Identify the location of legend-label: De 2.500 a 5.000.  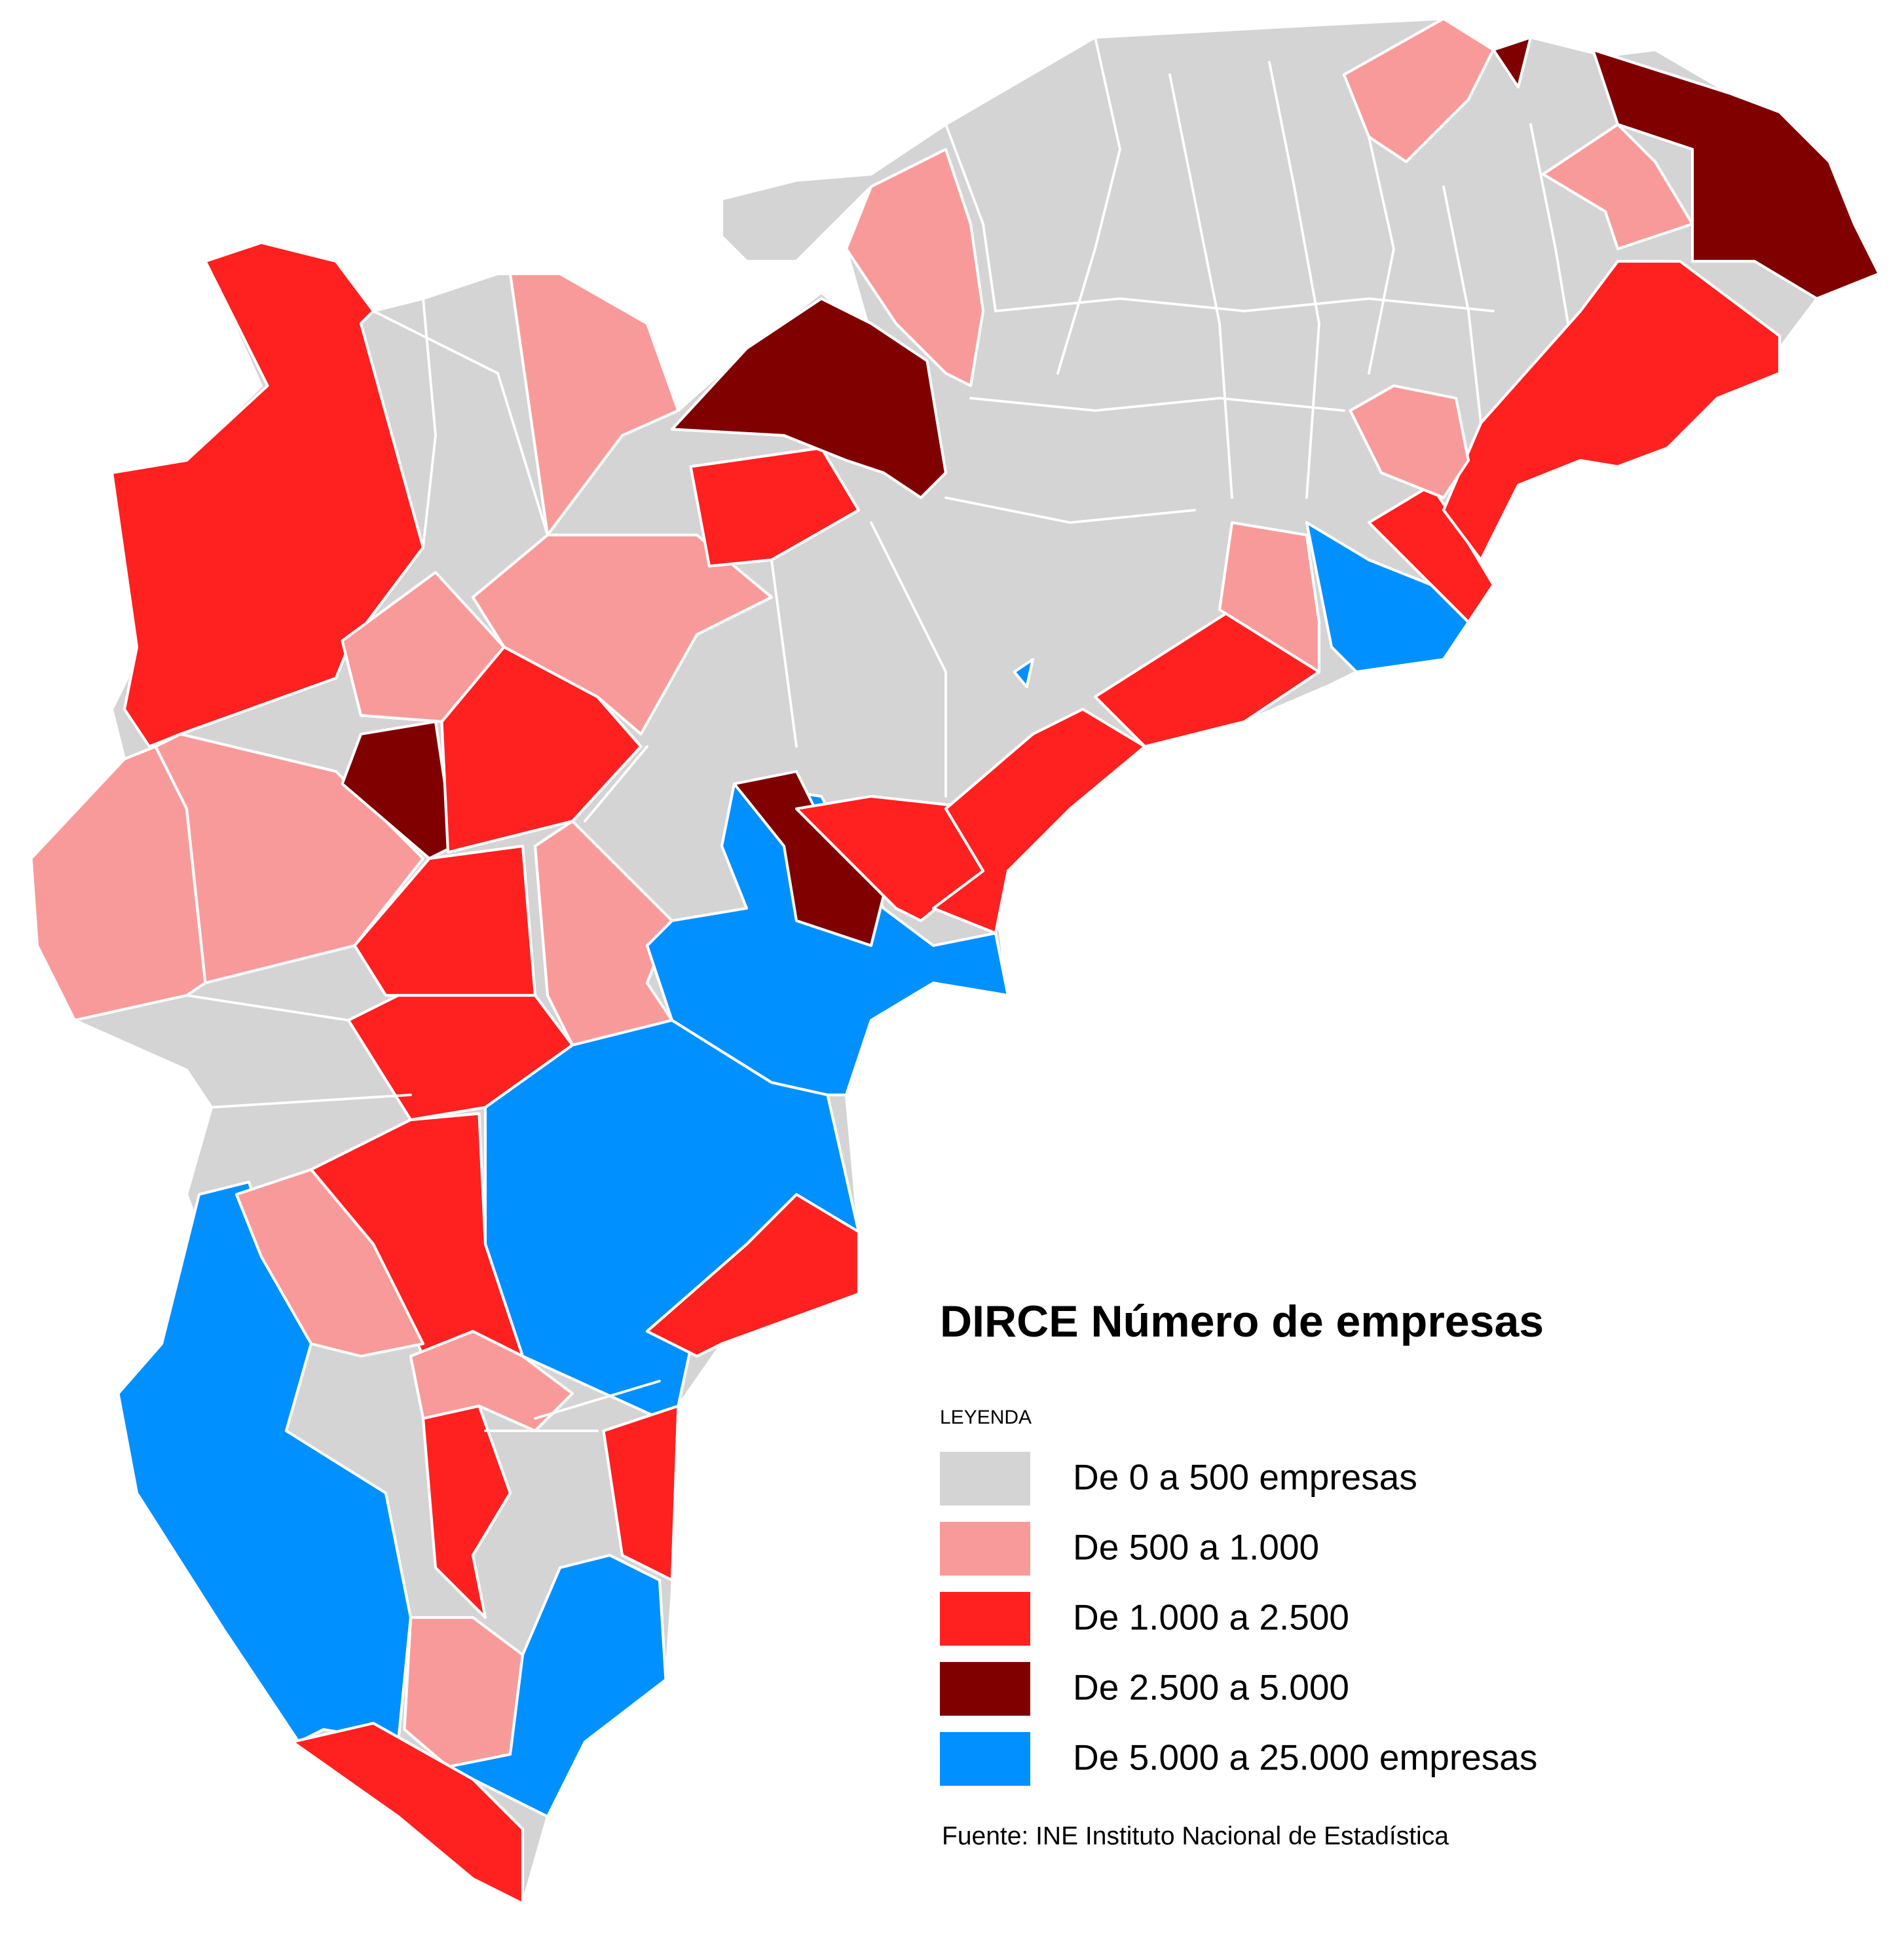
(1211, 1687).